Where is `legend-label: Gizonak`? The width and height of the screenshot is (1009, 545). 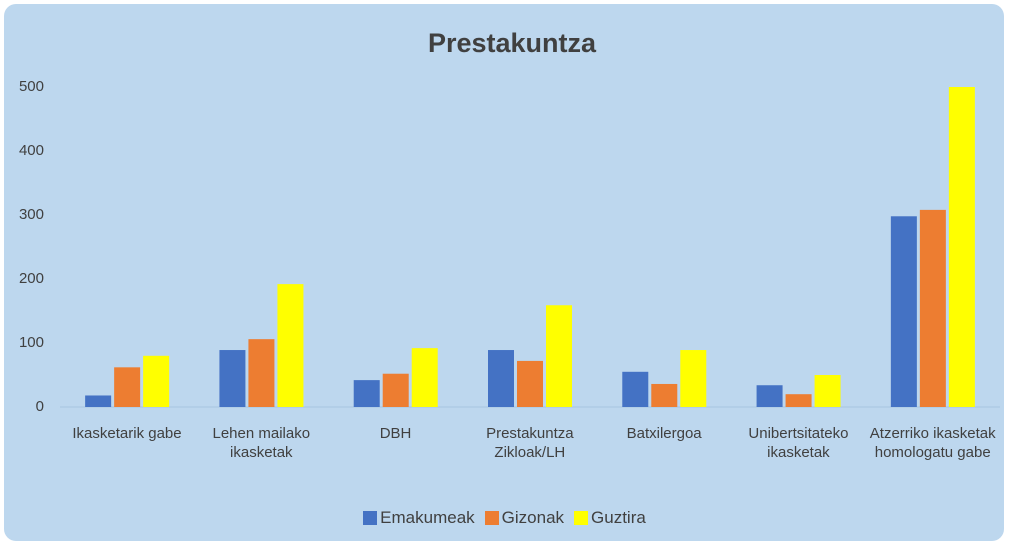 legend-label: Gizonak is located at coordinates (533, 517).